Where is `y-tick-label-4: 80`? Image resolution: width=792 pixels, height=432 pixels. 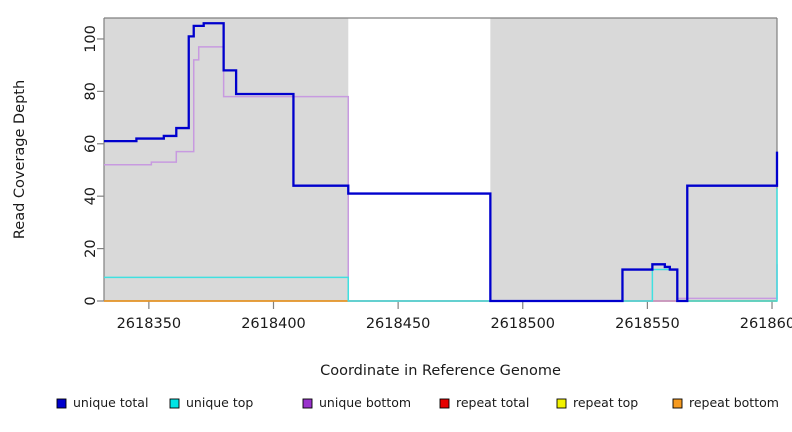 y-tick-label-4: 80 is located at coordinates (91, 91).